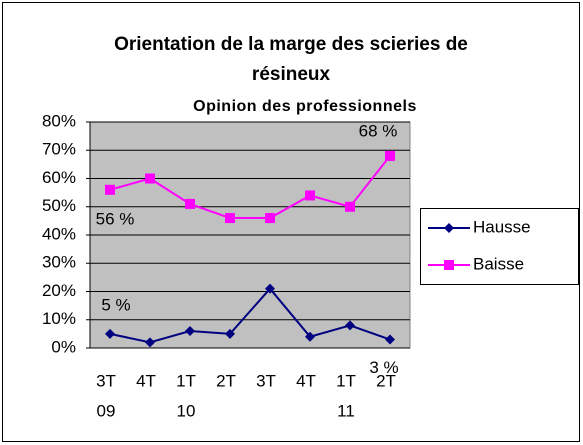  What do you see at coordinates (106, 410) in the screenshot?
I see `x-group-label: 09` at bounding box center [106, 410].